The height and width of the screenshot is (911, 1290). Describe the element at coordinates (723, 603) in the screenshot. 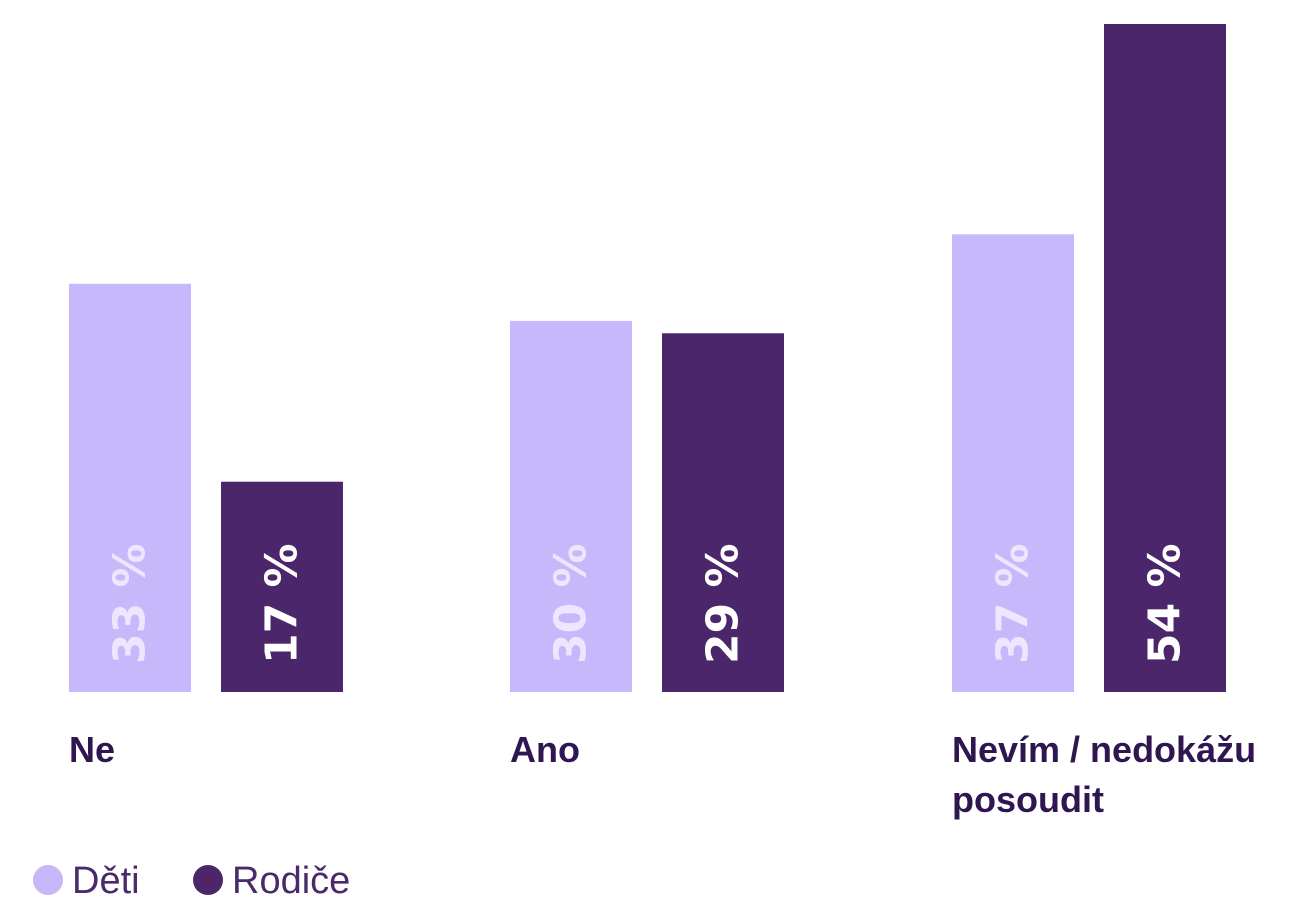

I see `bar-value-label: 29 %` at that location.